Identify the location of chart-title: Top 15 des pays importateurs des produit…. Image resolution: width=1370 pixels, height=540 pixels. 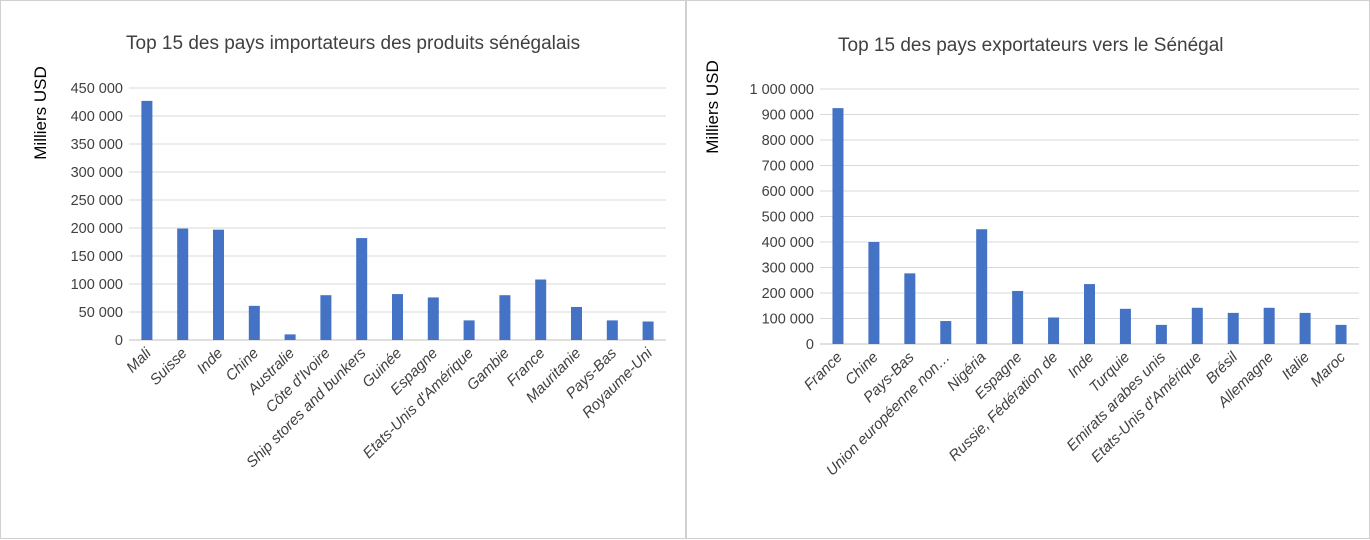
(353, 43).